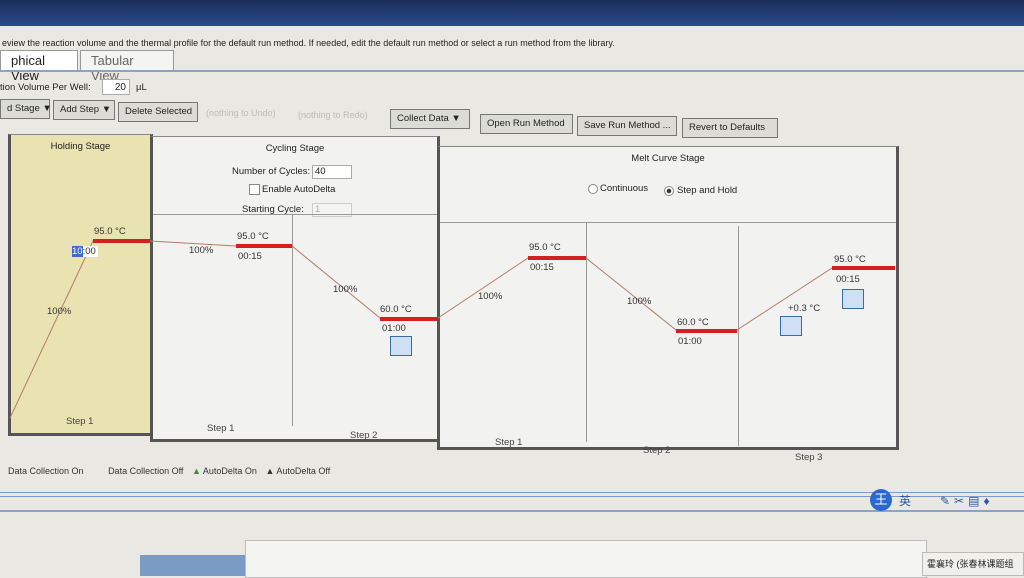 The height and width of the screenshot is (578, 1024). I want to click on ime-toolbar-icons: ✎✂▤♦, so click(967, 501).